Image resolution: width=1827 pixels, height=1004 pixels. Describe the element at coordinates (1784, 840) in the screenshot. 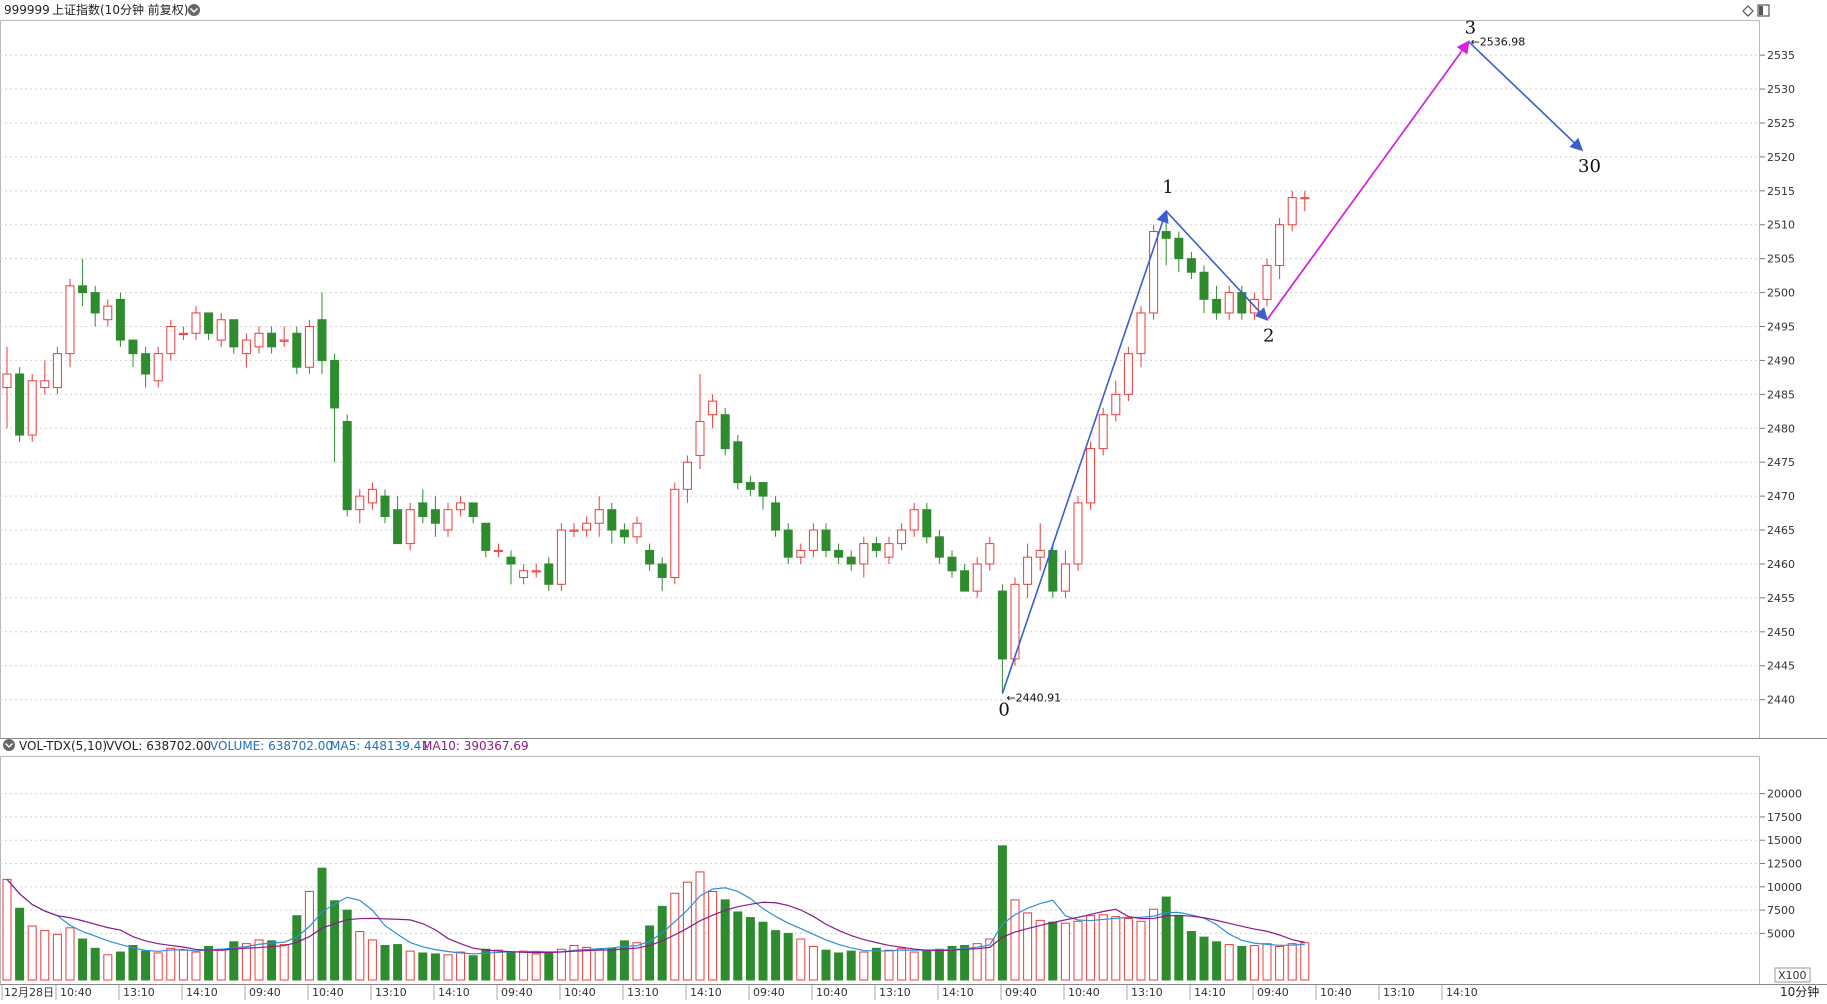

I see `volume-tick-label: 15000` at that location.